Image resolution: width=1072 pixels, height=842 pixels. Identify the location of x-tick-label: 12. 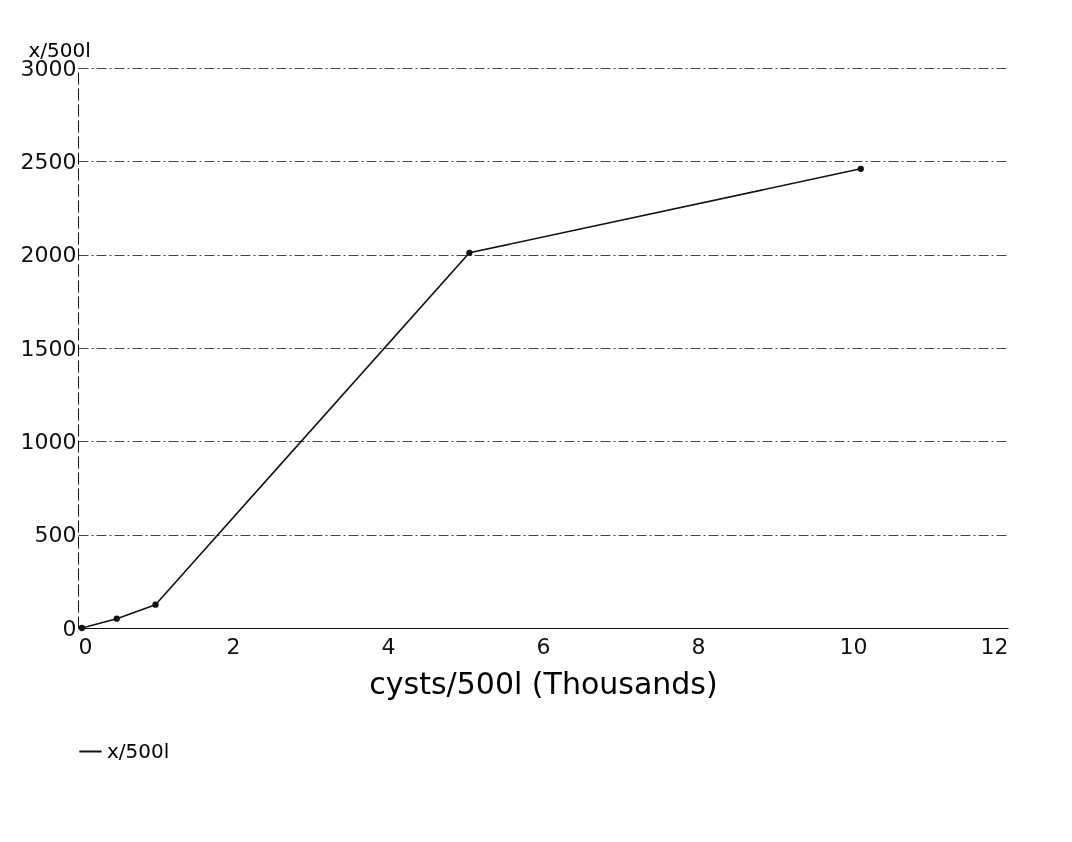
(994, 646).